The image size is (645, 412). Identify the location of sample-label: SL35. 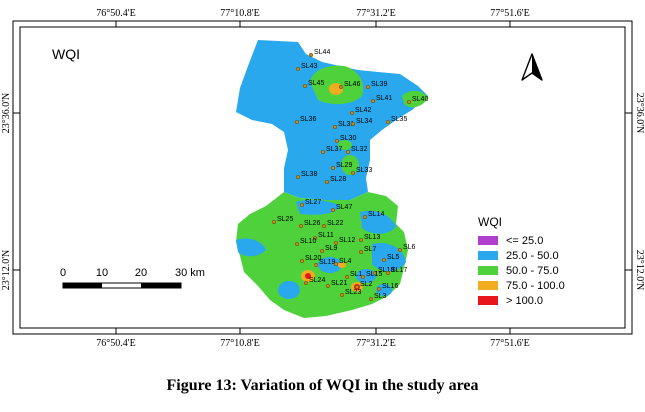
(399, 119).